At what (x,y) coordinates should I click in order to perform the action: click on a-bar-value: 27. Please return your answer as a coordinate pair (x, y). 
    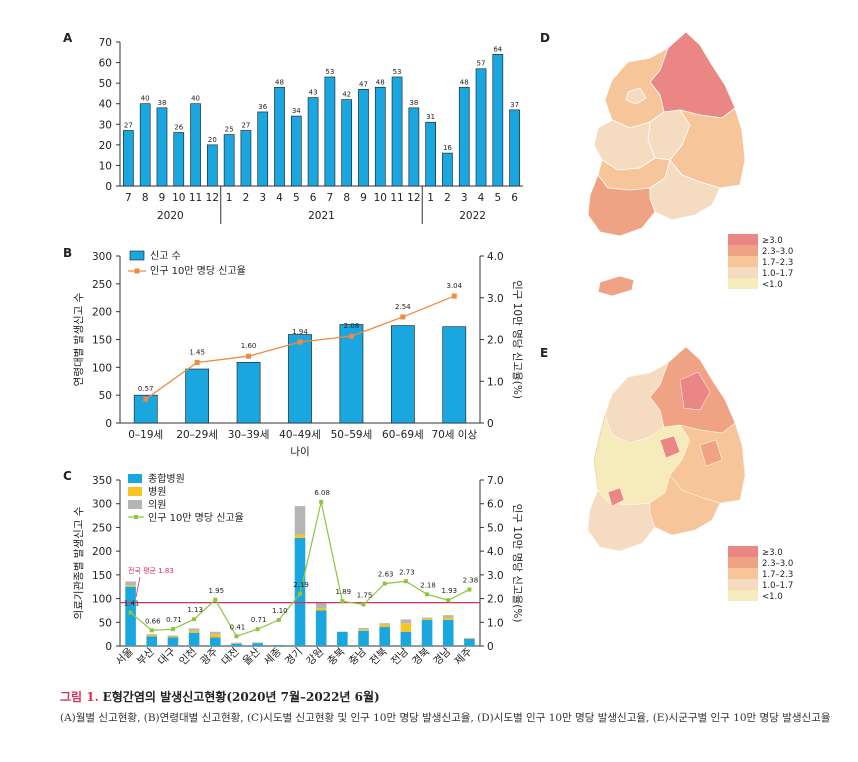
    Looking at the image, I should click on (245, 125).